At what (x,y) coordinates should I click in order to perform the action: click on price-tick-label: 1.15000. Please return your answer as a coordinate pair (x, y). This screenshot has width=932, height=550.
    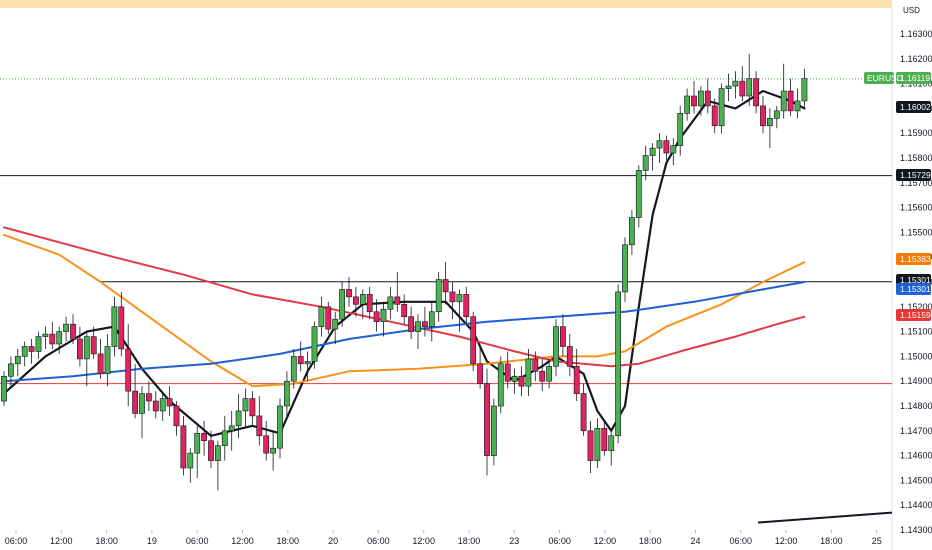
    Looking at the image, I should click on (916, 356).